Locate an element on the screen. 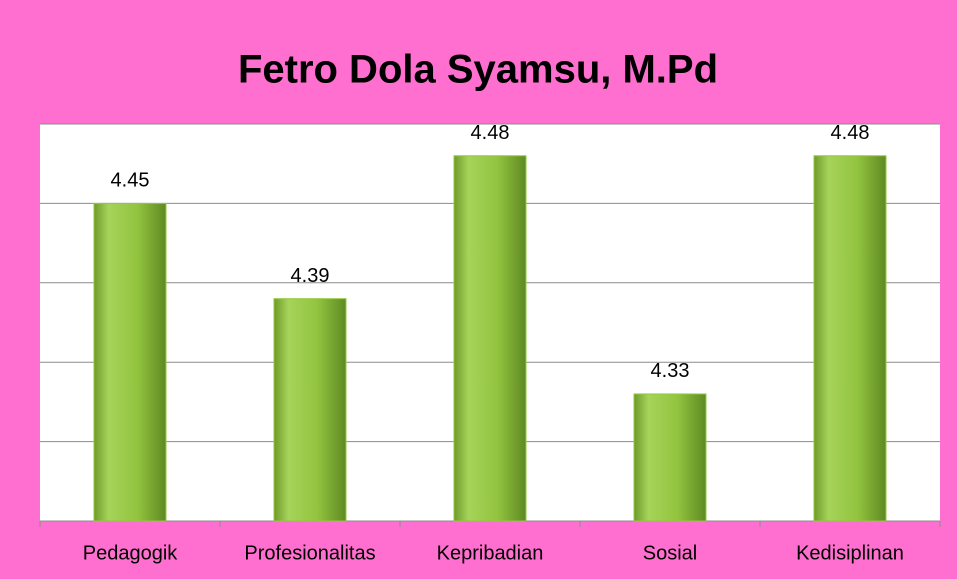 This screenshot has height=579, width=957. data-label: 4.33 is located at coordinates (670, 371).